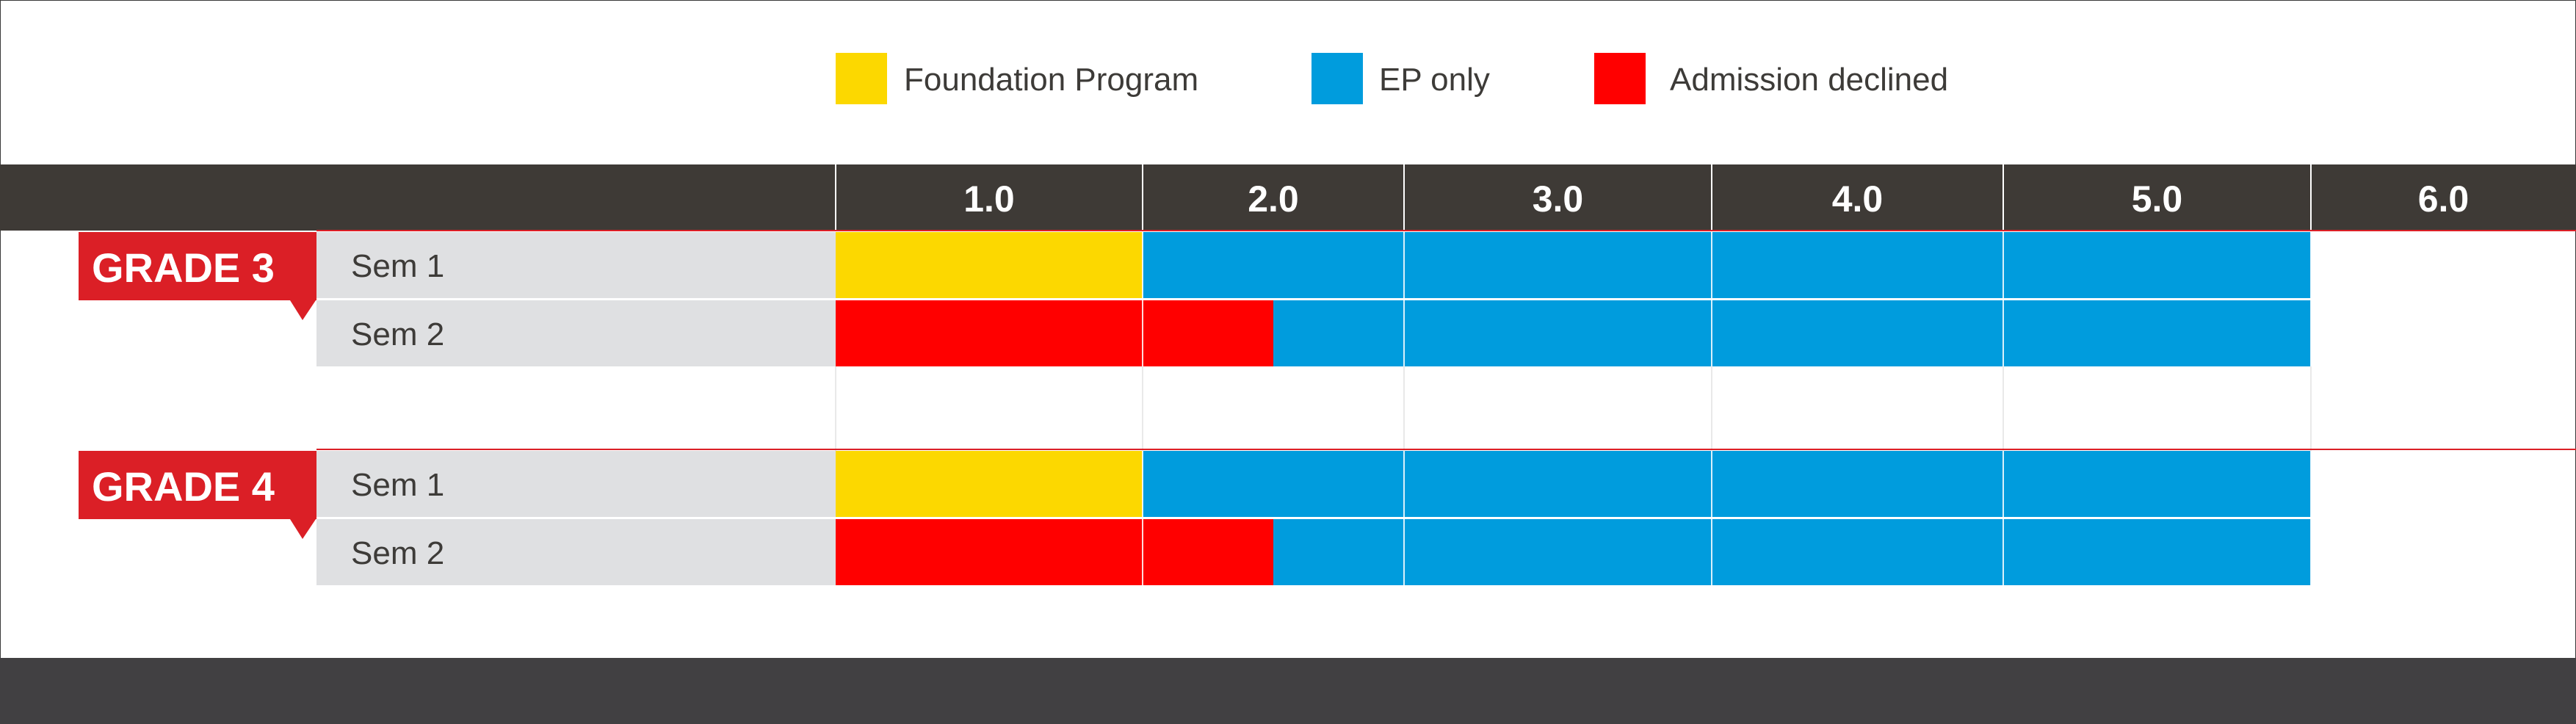 Image resolution: width=2576 pixels, height=724 pixels. What do you see at coordinates (183, 268) in the screenshot?
I see `grade-label: GRADE 3` at bounding box center [183, 268].